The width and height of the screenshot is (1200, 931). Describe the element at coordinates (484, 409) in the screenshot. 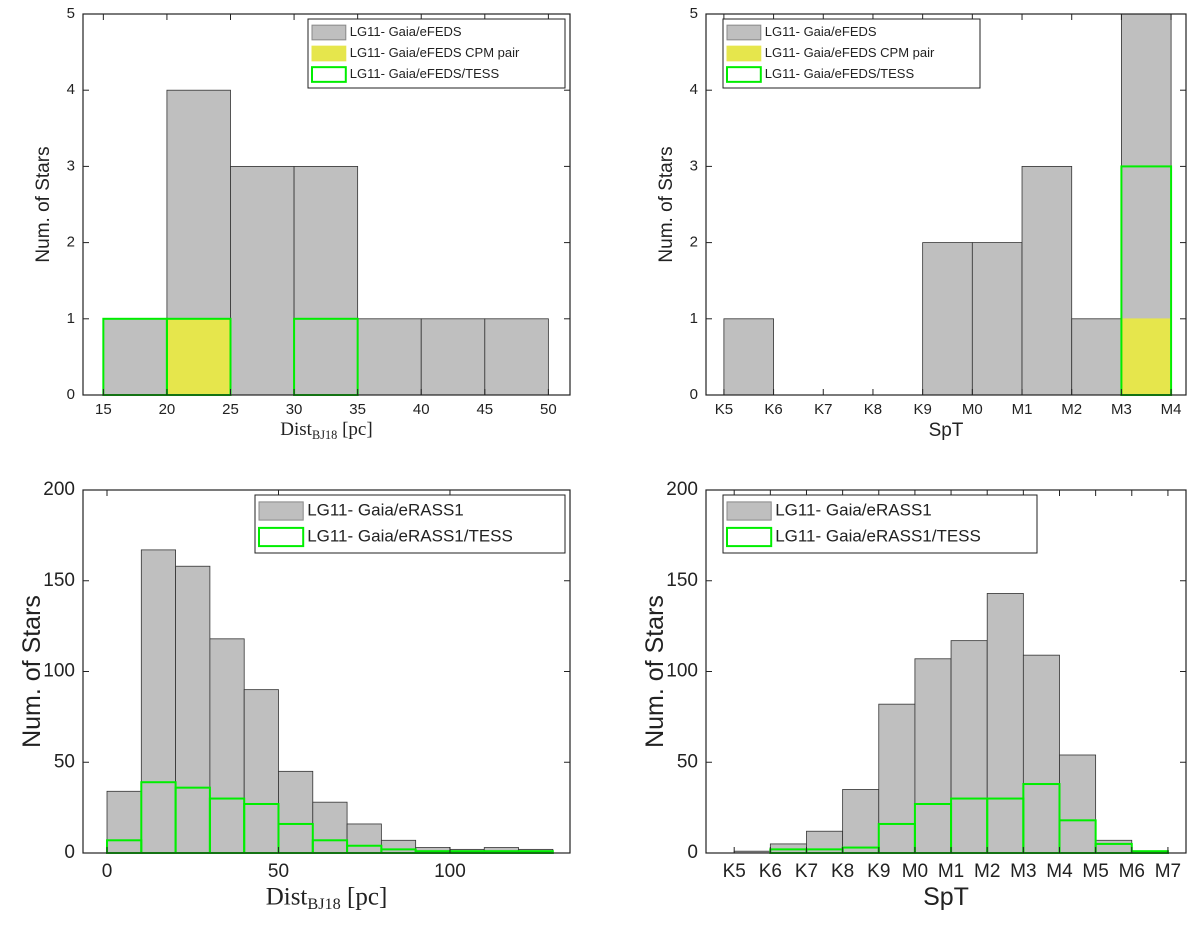

I see `x-tick-label: 45` at that location.